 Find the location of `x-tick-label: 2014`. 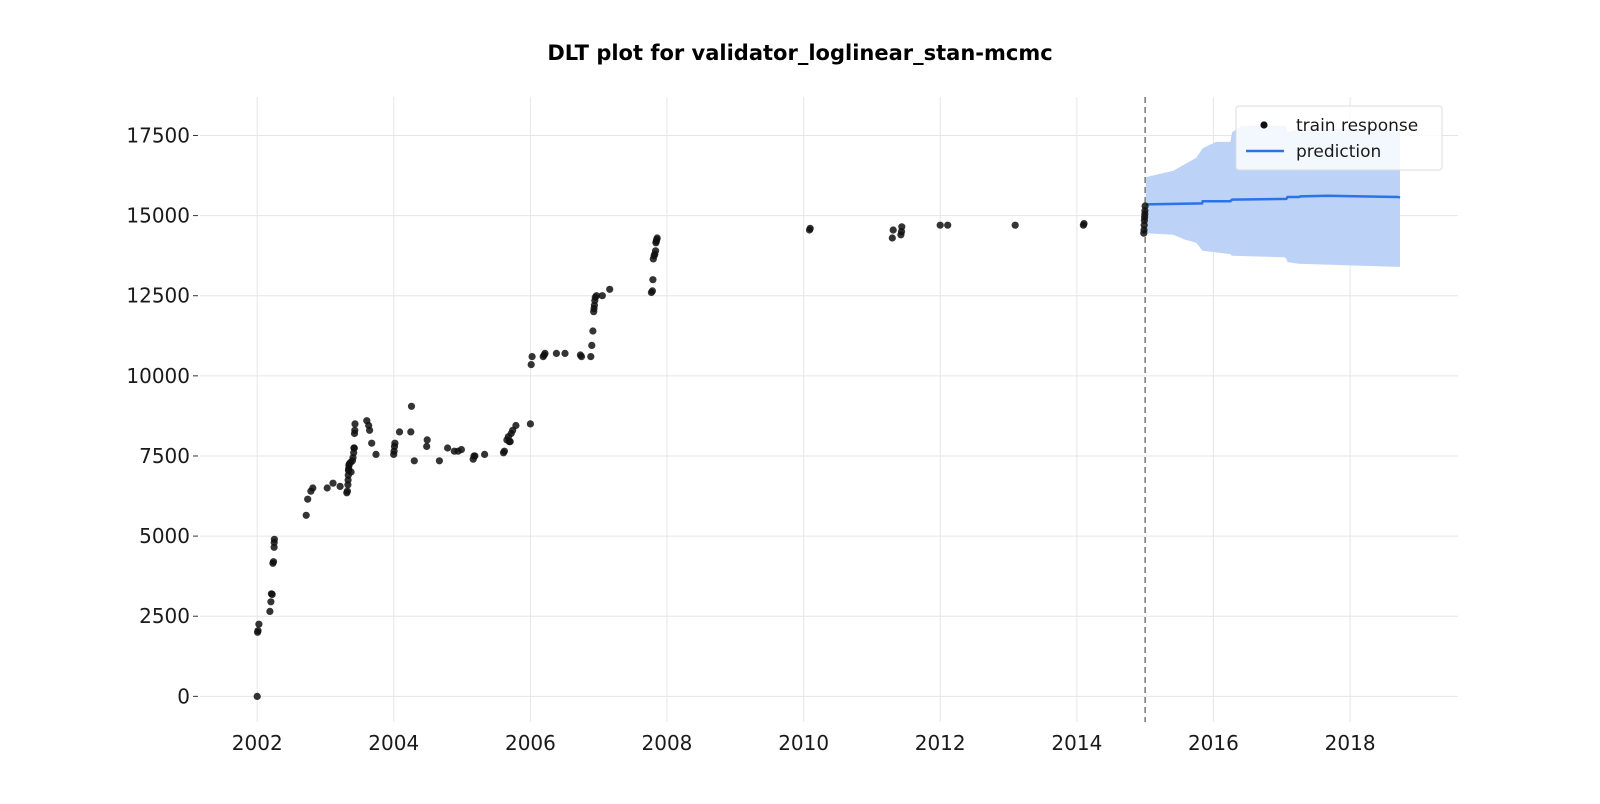

x-tick-label: 2014 is located at coordinates (1076, 743).